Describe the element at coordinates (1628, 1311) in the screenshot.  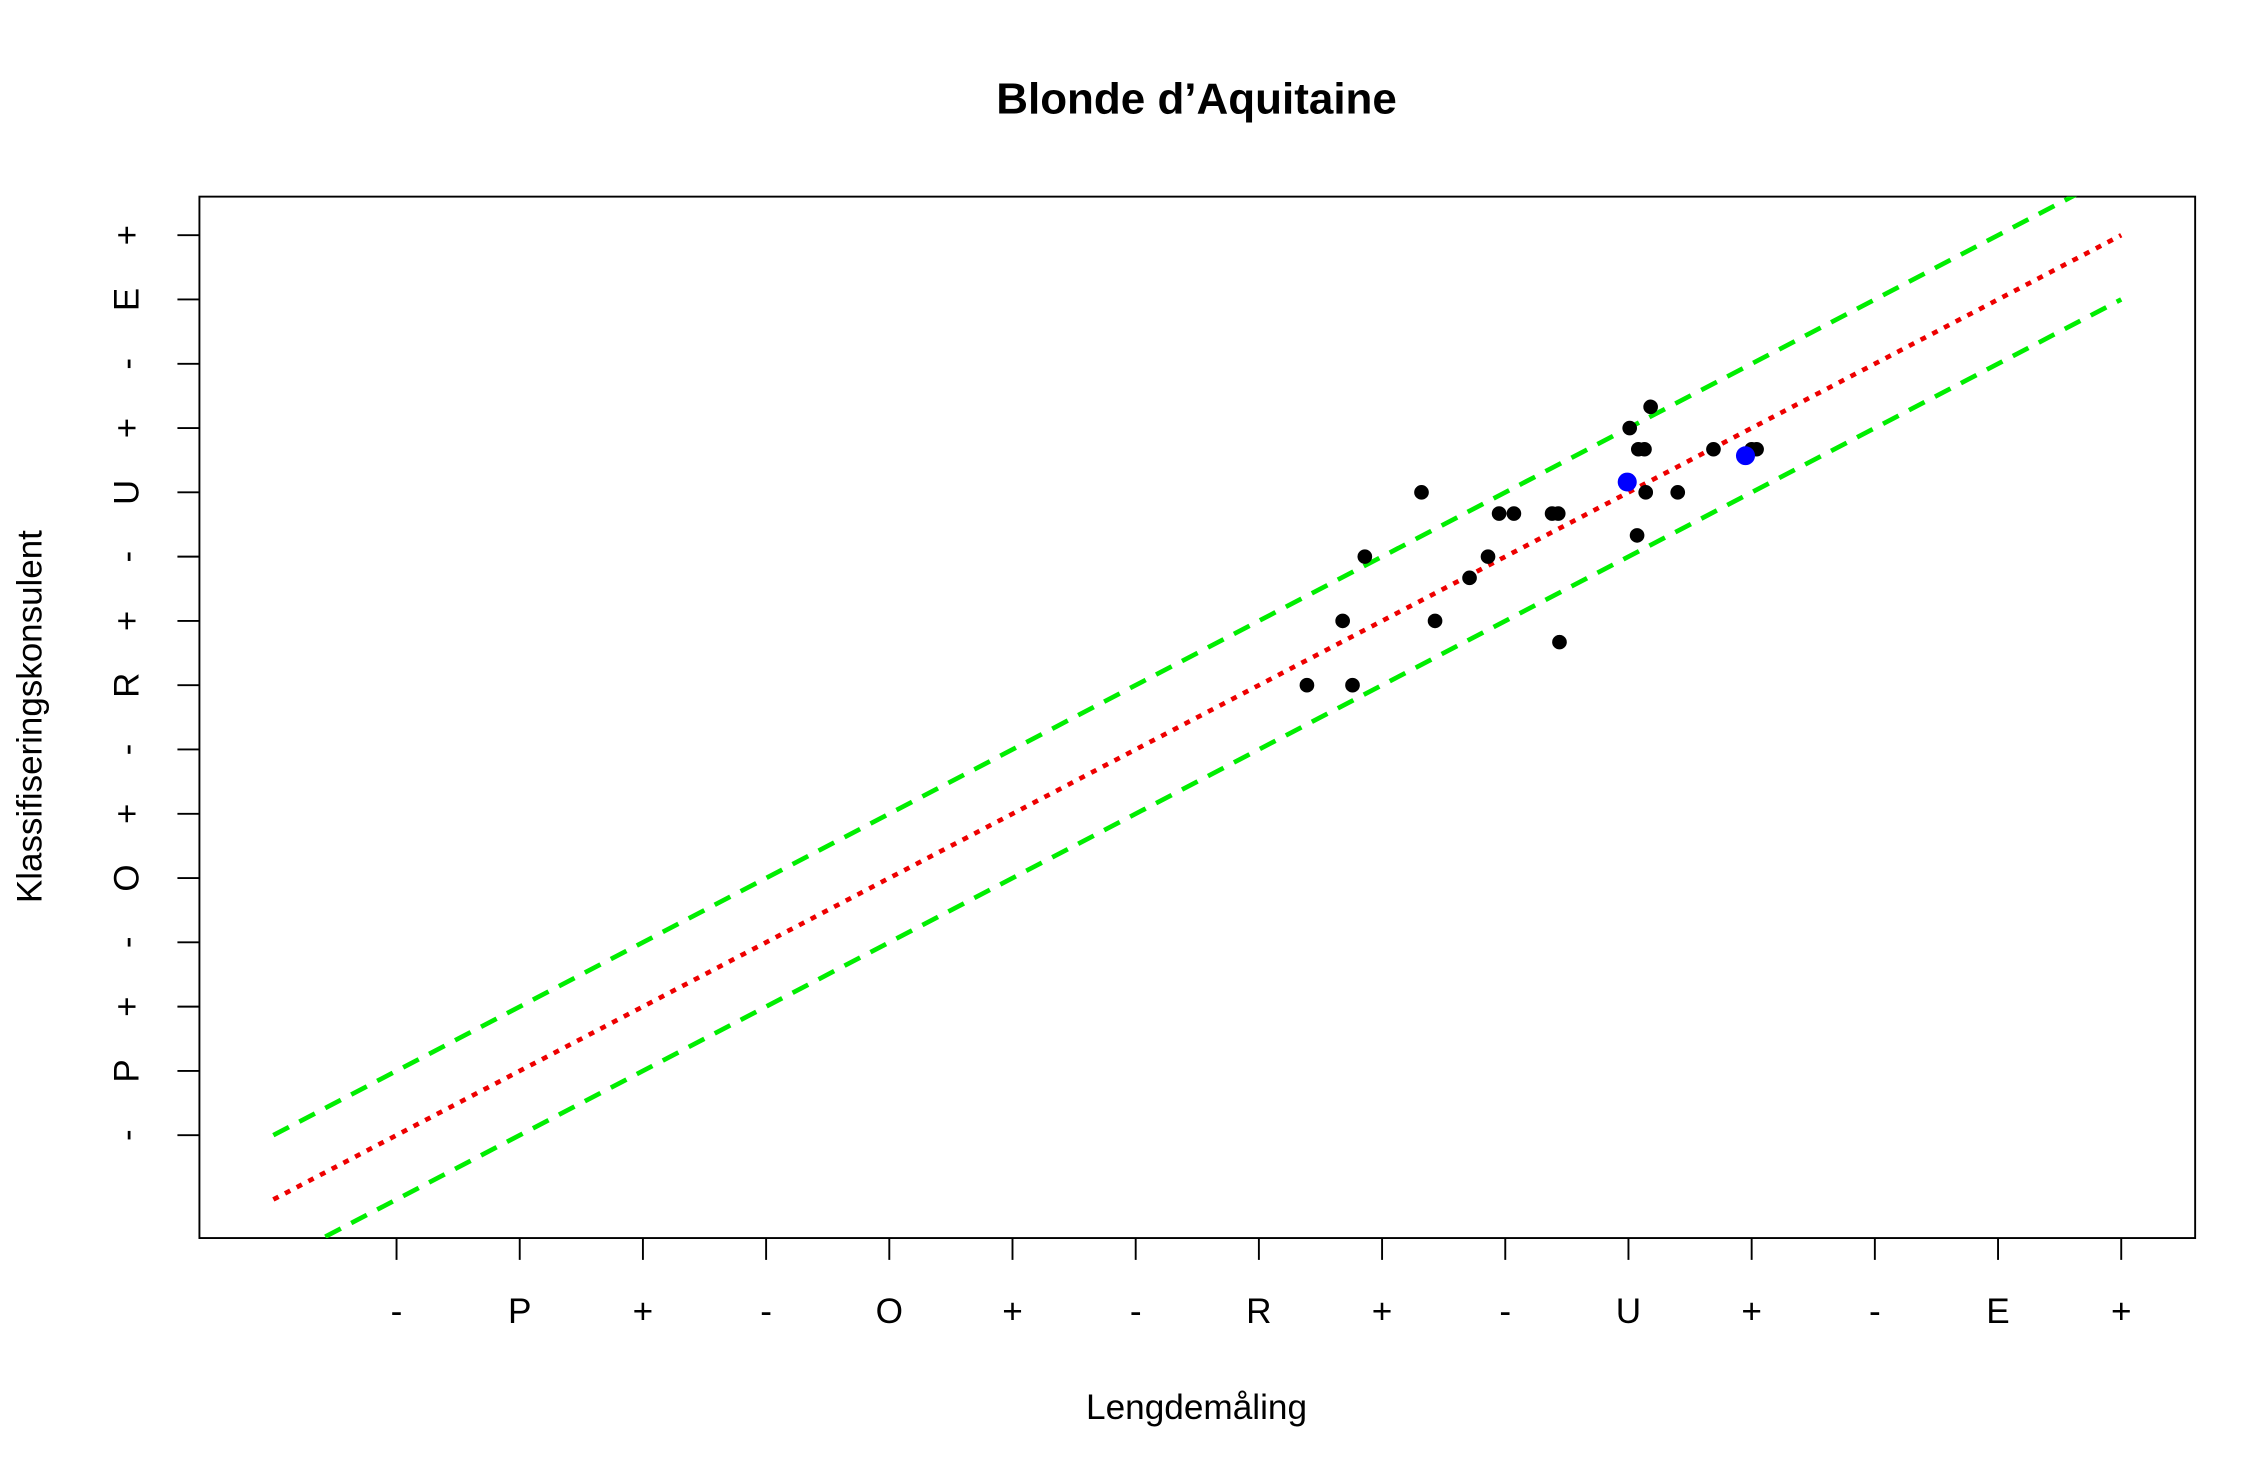
I see `x-tick-label: U` at that location.